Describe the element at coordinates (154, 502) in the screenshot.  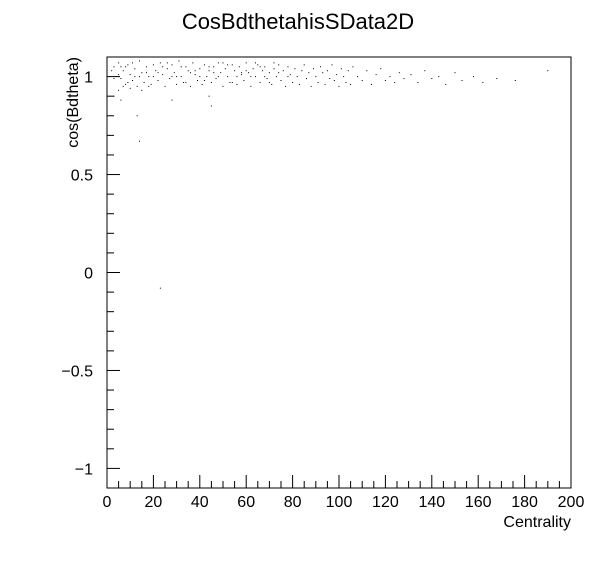
I see `x-tick-label: 20` at that location.